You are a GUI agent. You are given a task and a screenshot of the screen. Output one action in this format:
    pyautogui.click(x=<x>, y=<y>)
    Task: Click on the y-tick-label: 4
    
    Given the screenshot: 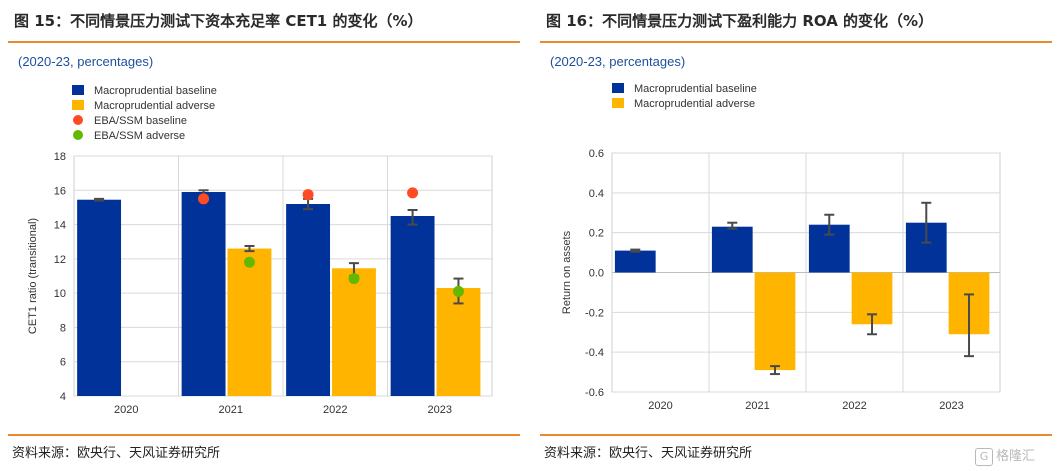 What is the action you would take?
    pyautogui.click(x=63, y=397)
    